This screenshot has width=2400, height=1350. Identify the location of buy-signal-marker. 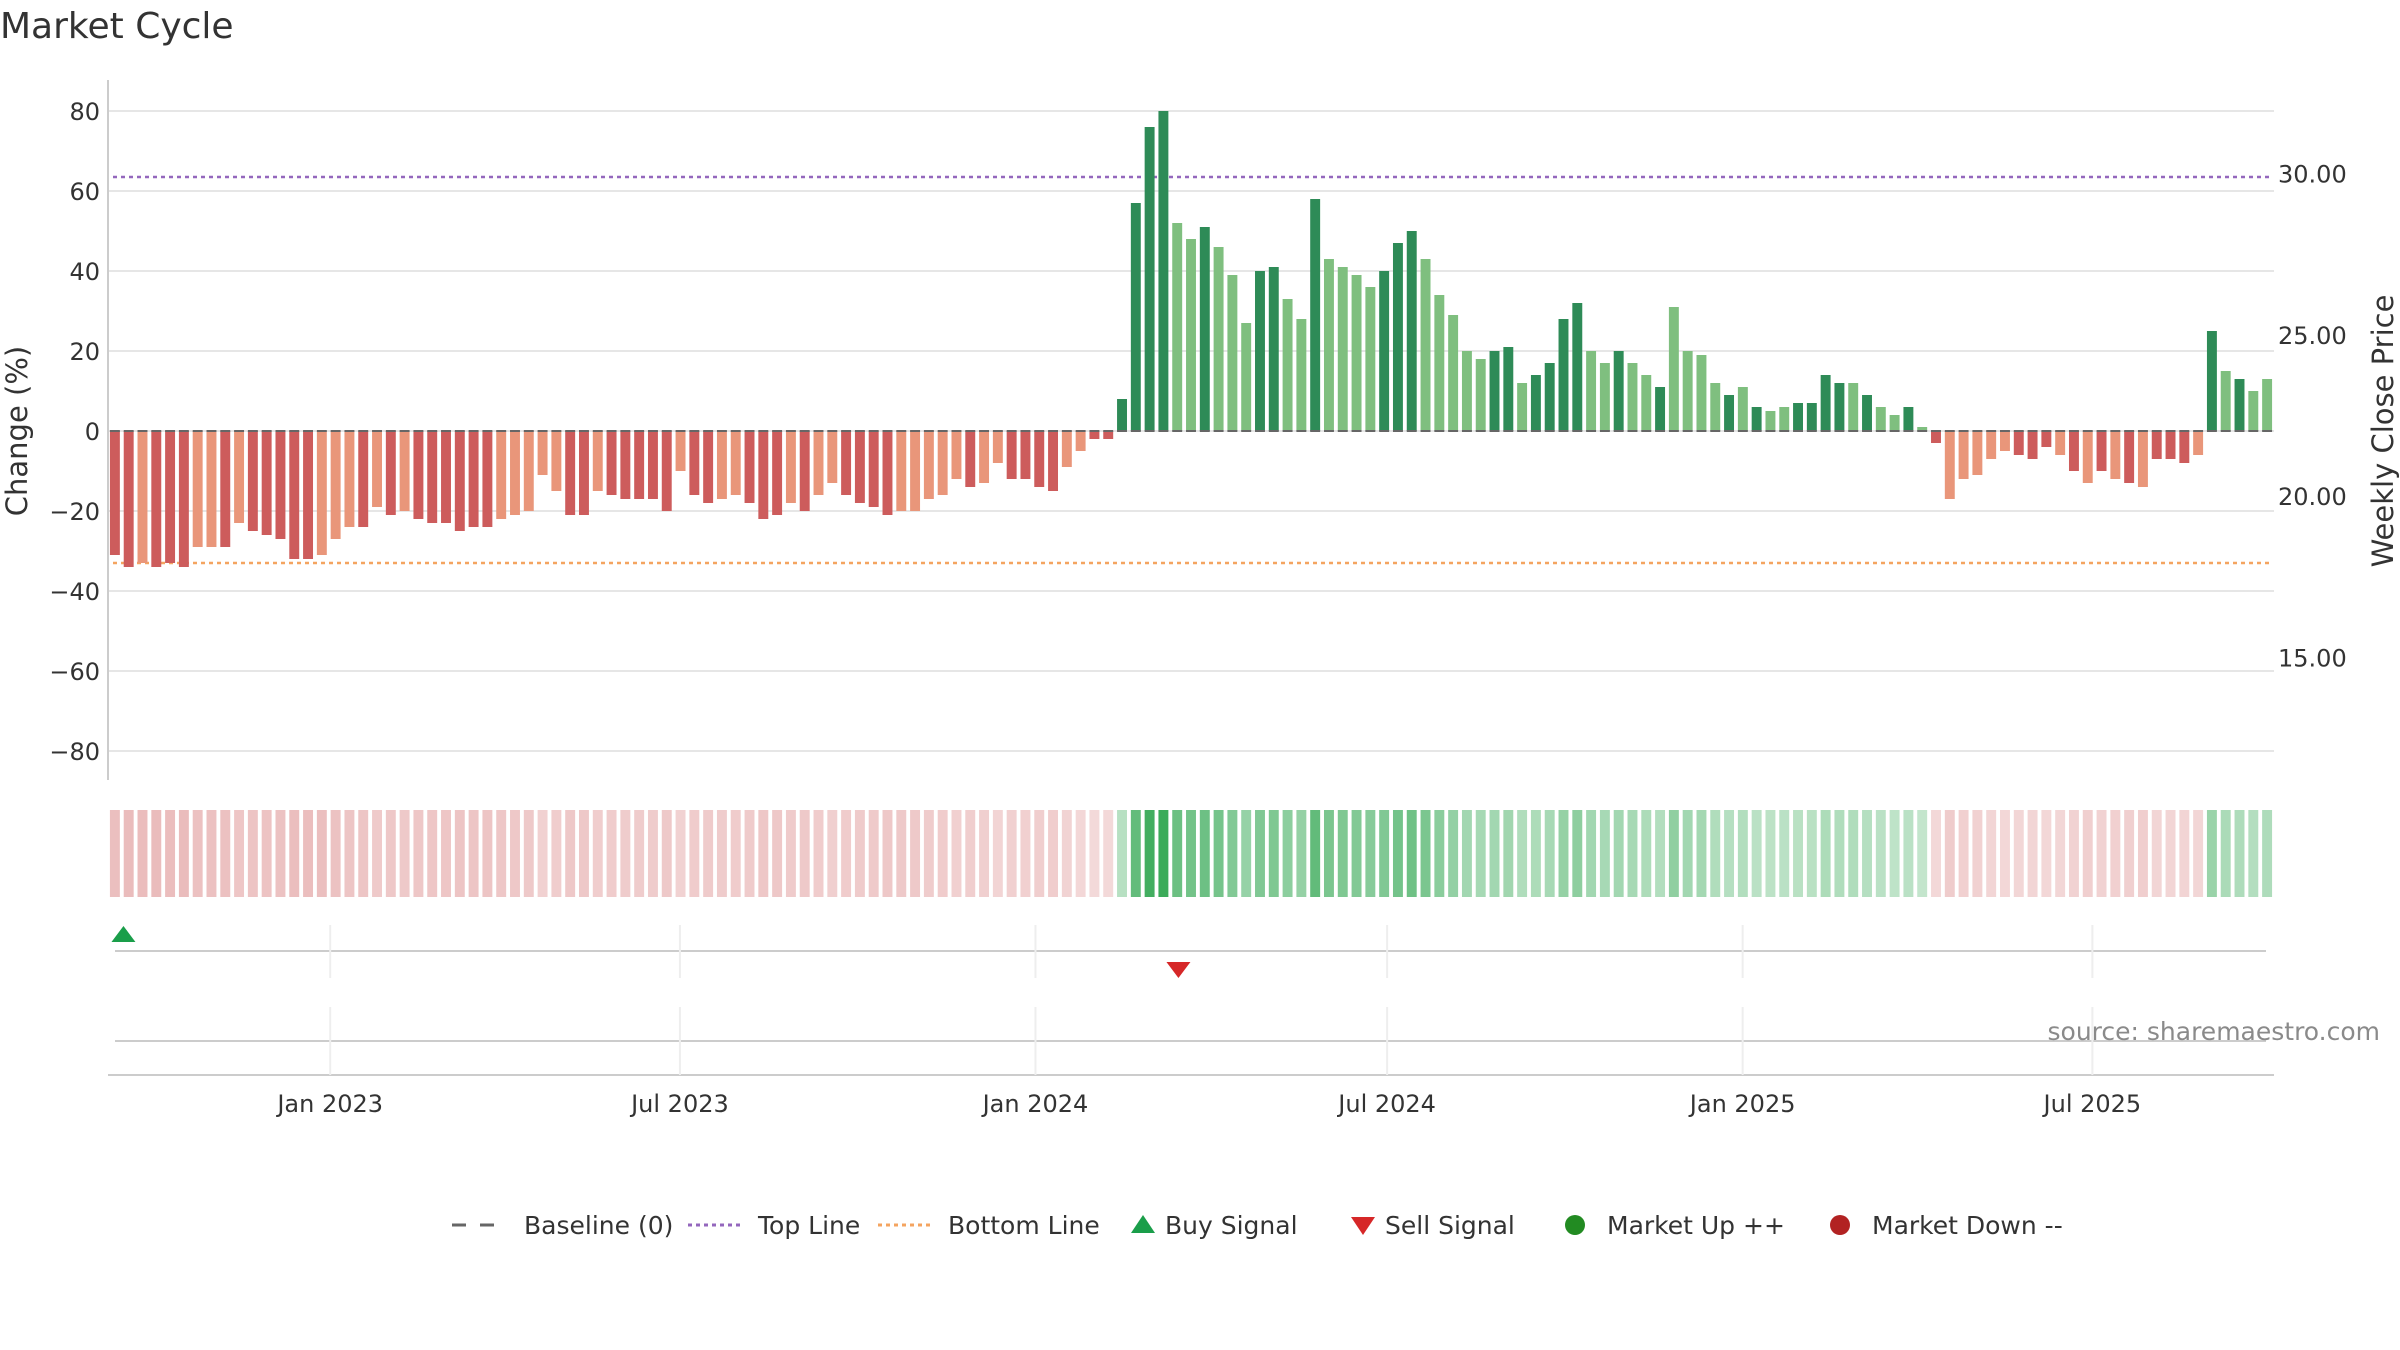
(123, 934).